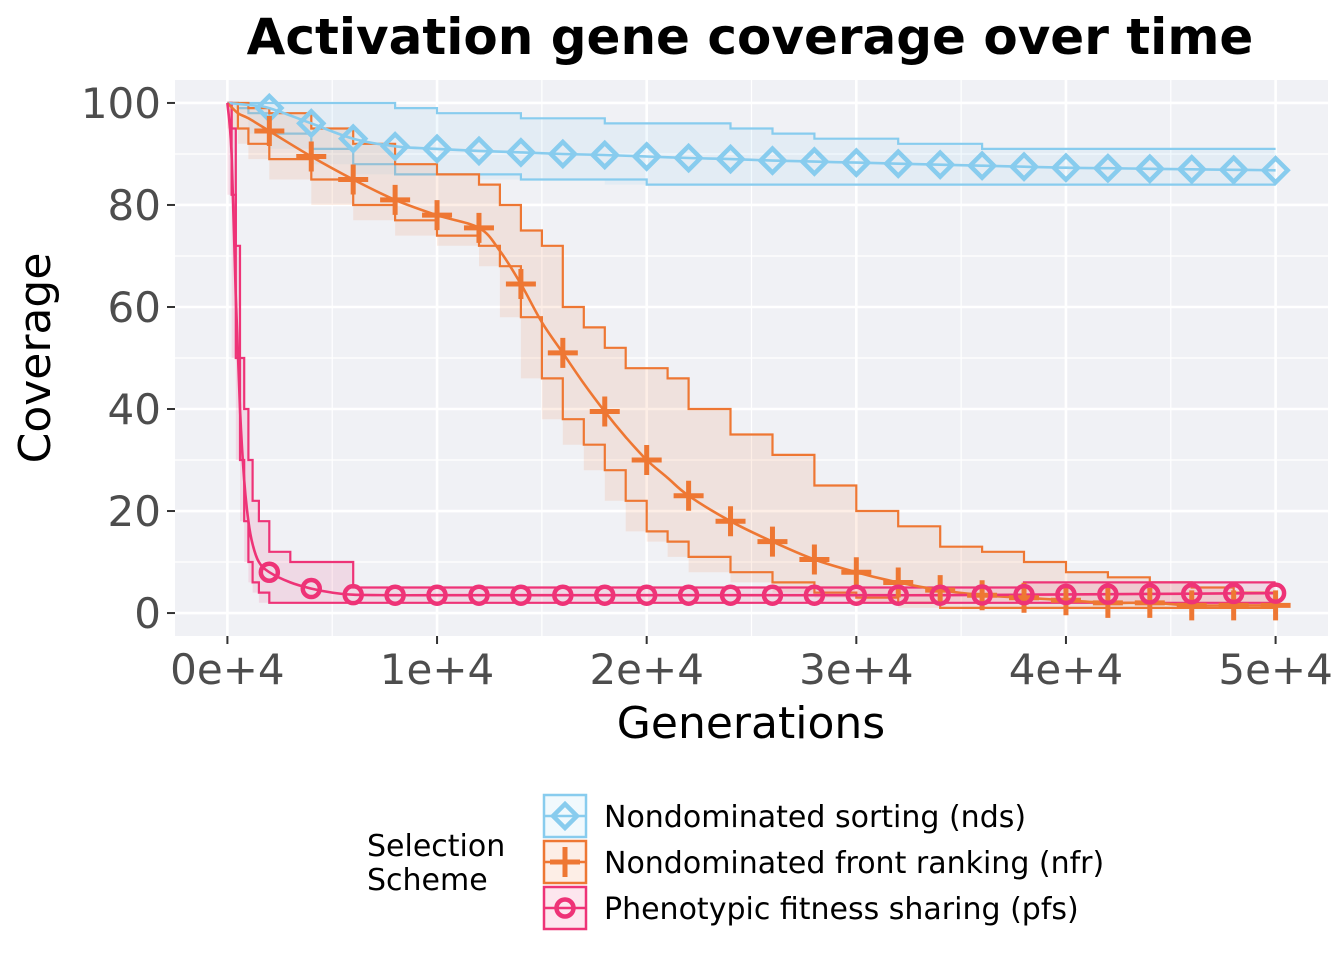  I want to click on y-tick-label: 80, so click(134, 205).